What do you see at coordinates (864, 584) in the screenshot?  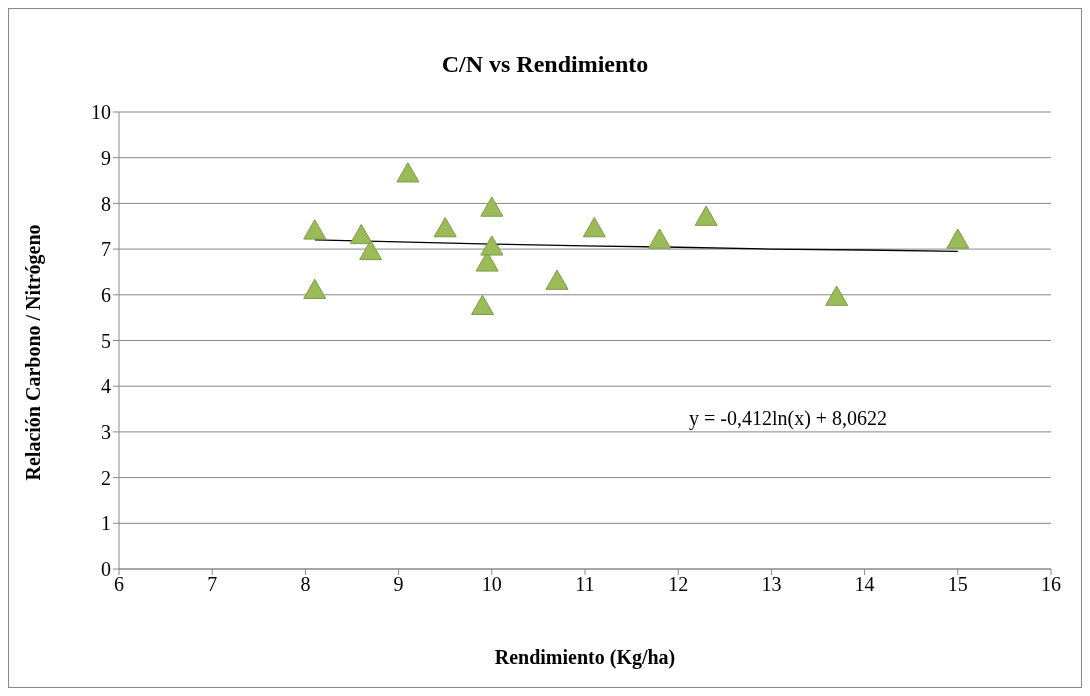 I see `x-tick-label: 14` at bounding box center [864, 584].